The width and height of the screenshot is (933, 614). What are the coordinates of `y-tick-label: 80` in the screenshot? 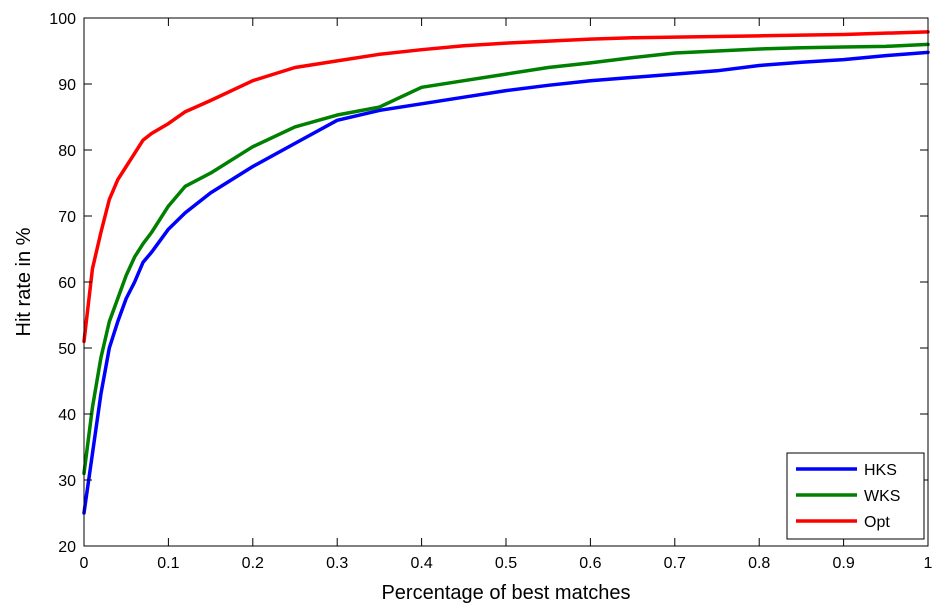 It's located at (67, 151).